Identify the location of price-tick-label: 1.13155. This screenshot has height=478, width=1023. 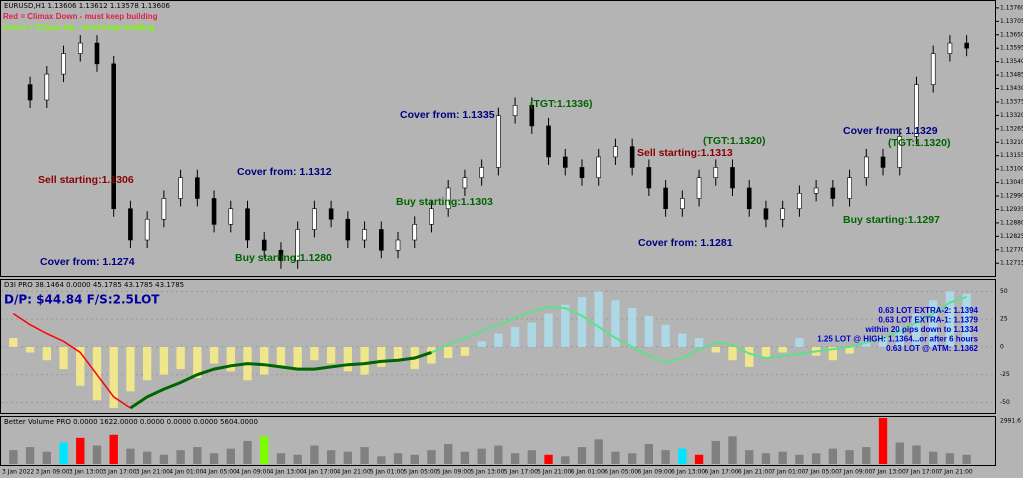
(1011, 155).